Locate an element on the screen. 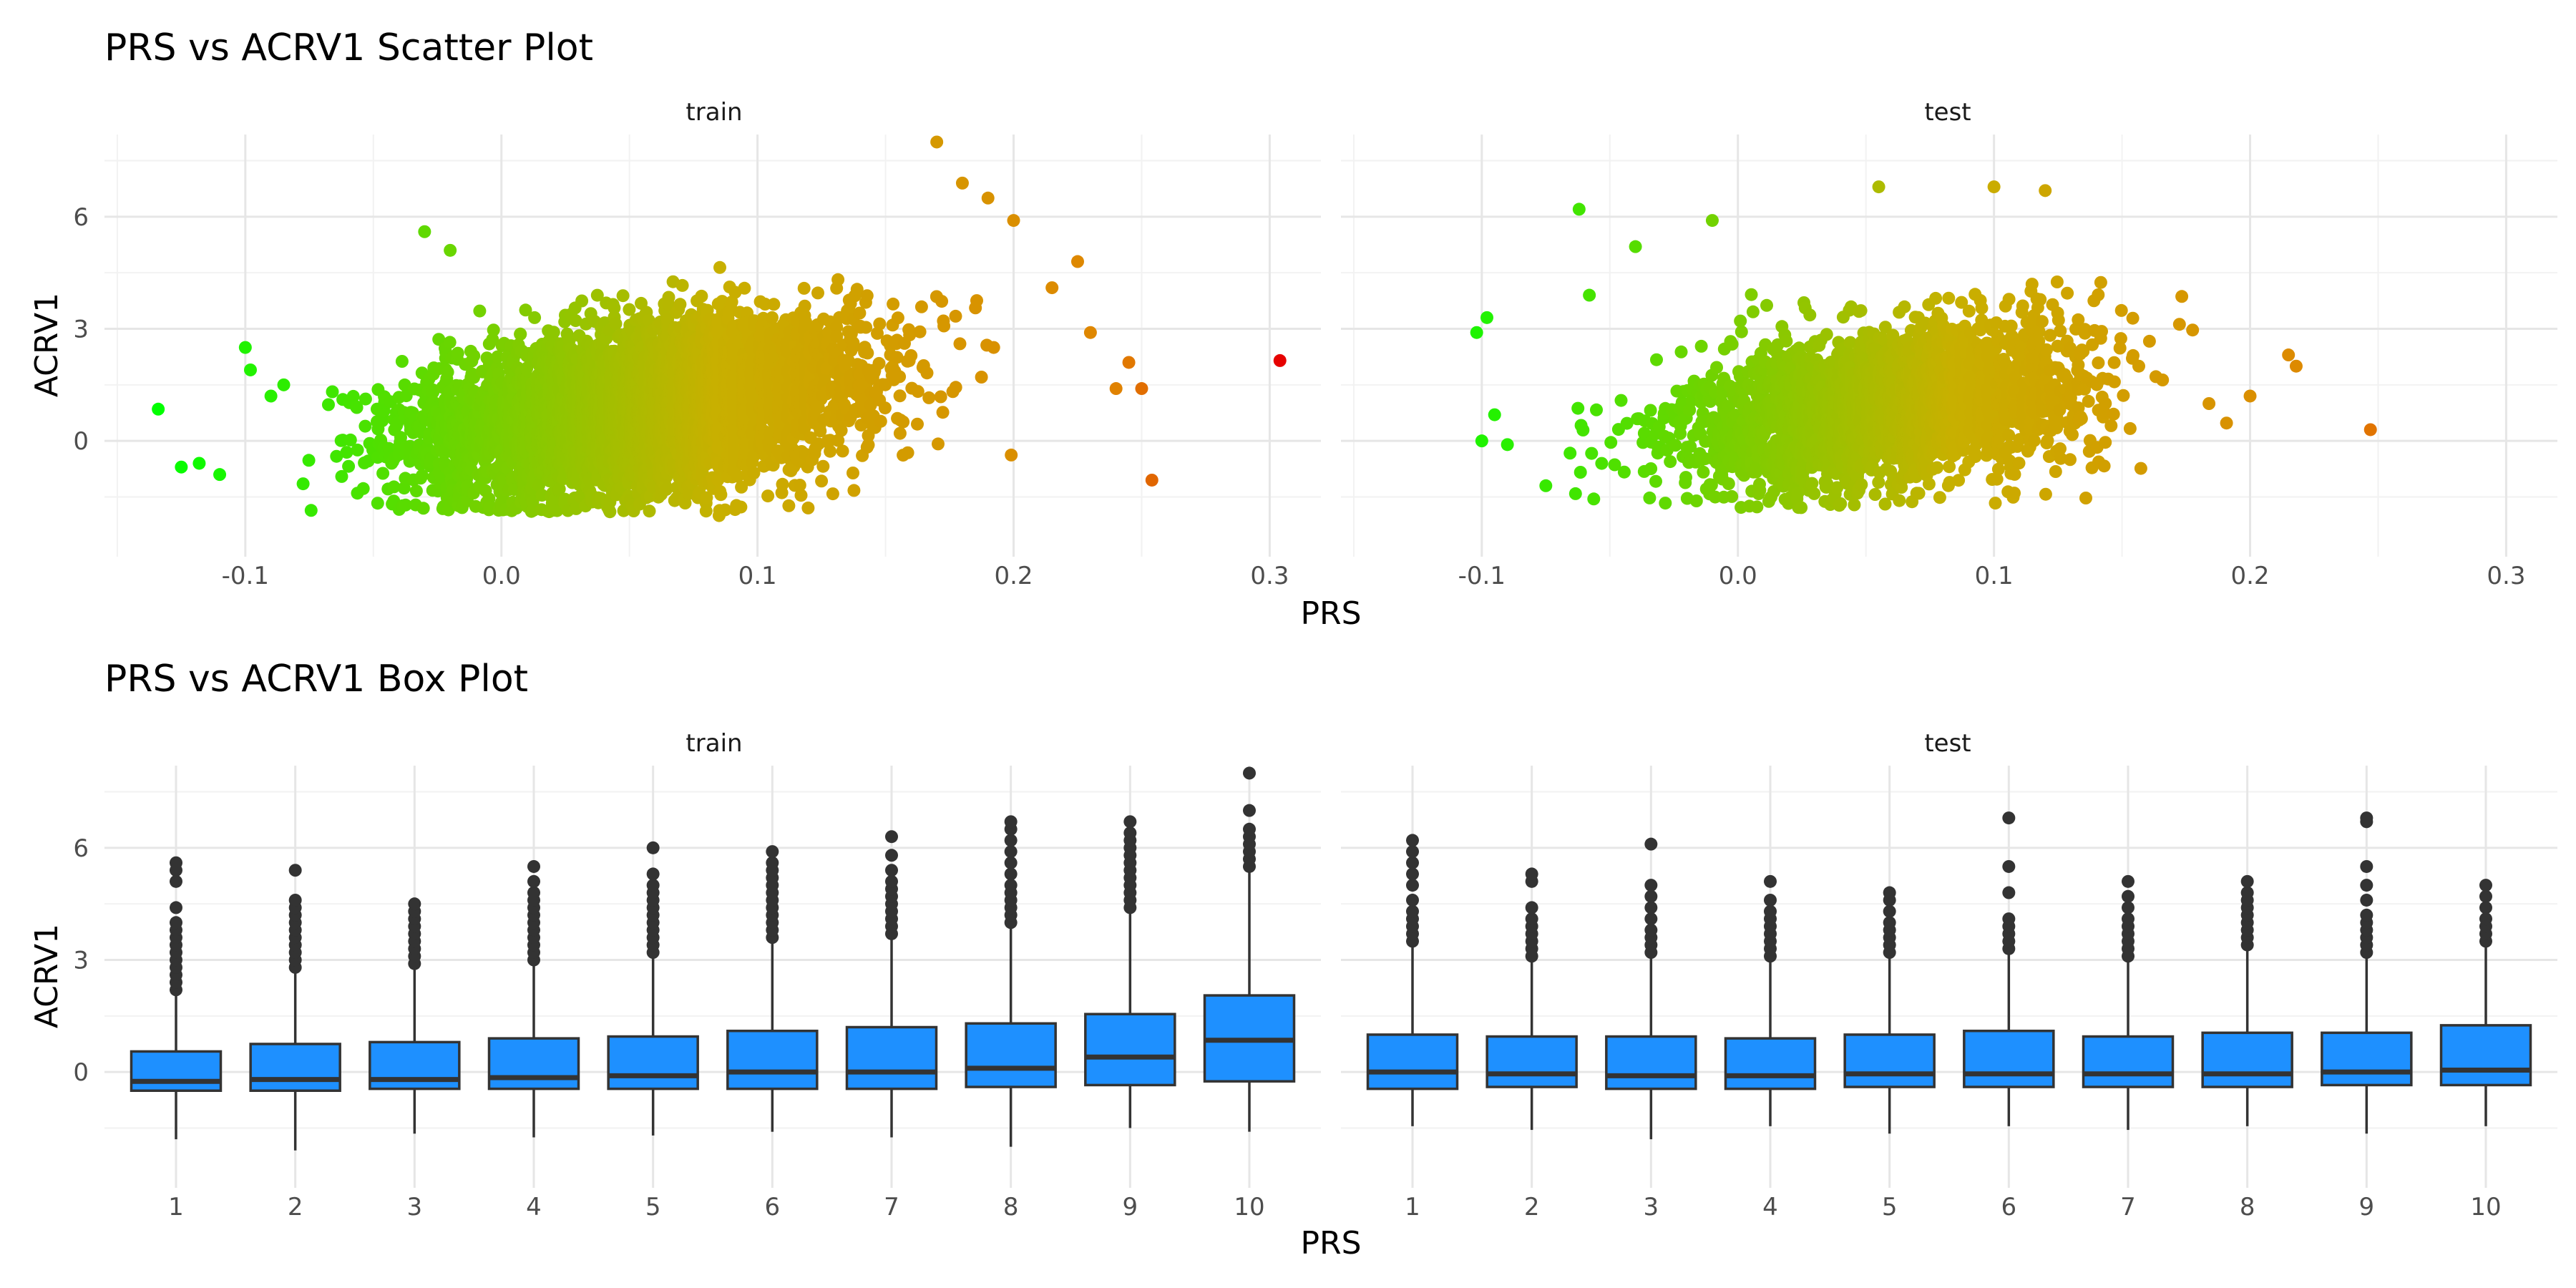 This screenshot has height=1288, width=2576. x-tick-label: 0.0 is located at coordinates (501, 576).